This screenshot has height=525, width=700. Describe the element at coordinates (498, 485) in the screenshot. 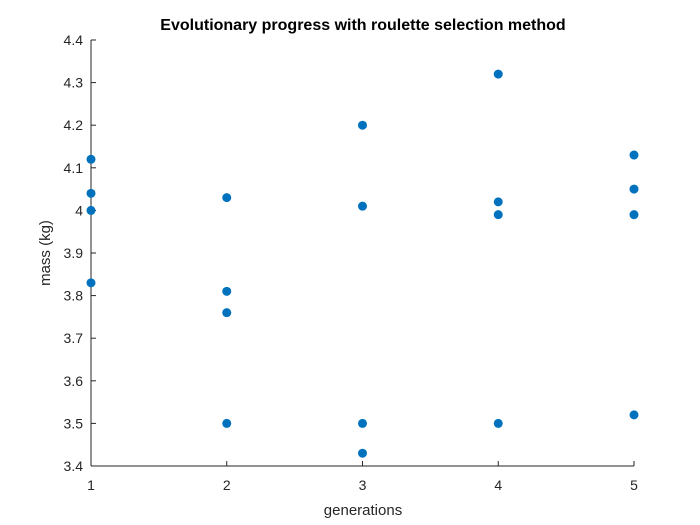

I see `x-tick-label: 4` at that location.